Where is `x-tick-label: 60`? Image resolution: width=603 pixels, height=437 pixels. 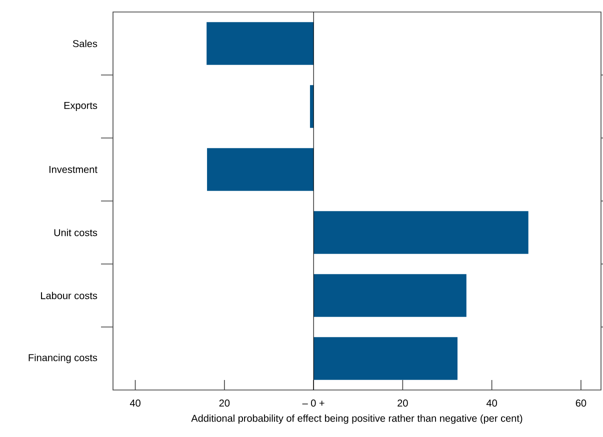
x-tick-label: 60 is located at coordinates (581, 403).